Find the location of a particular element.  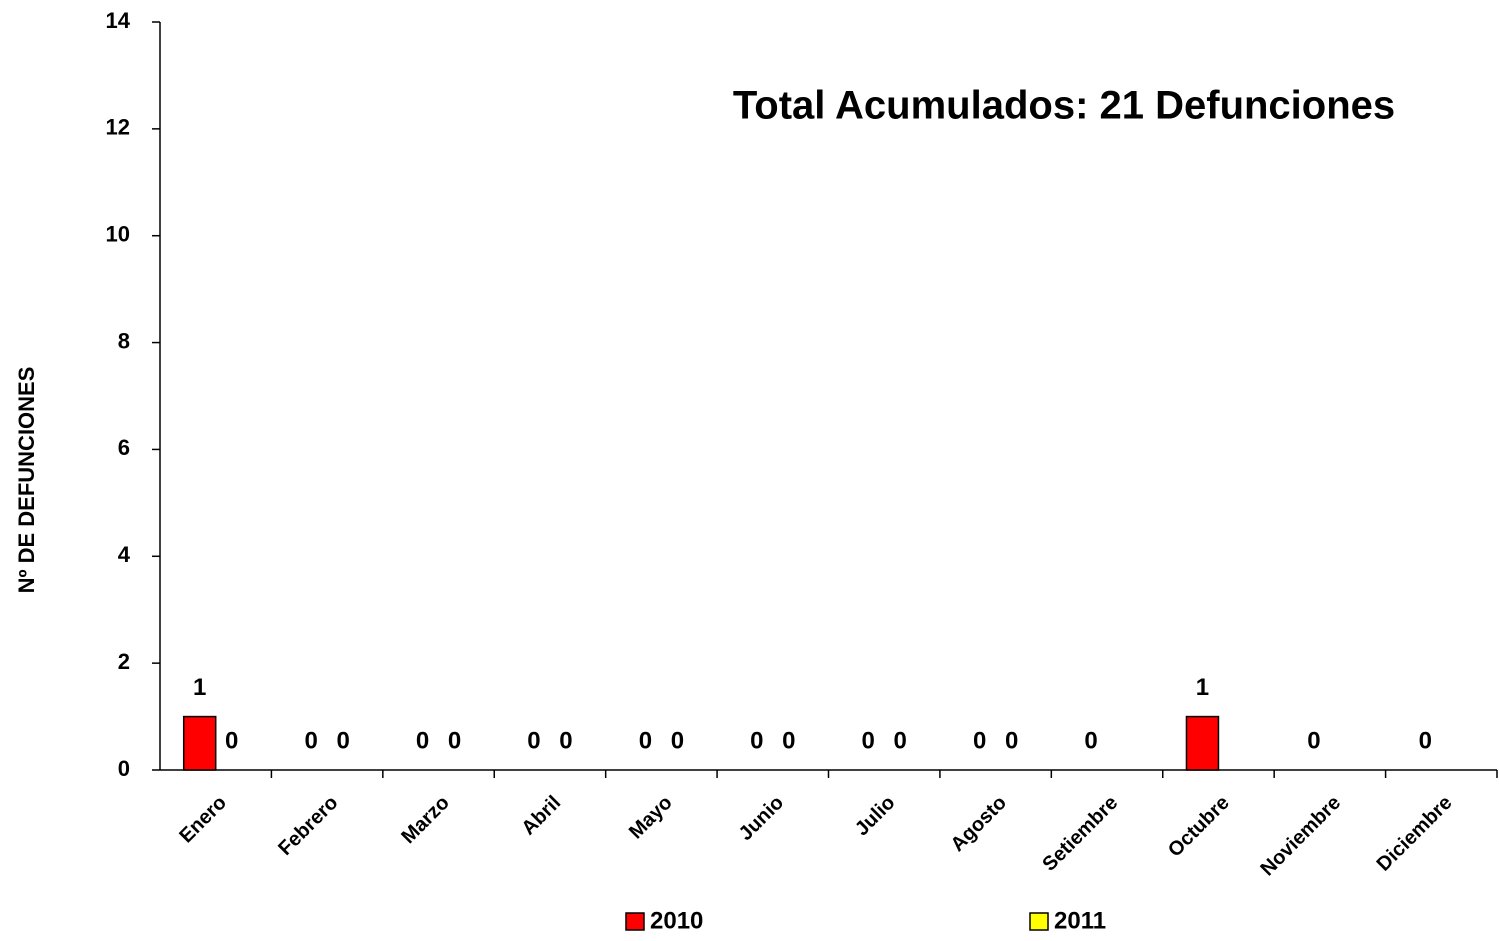

x-tick-label: Enero is located at coordinates (203, 820).